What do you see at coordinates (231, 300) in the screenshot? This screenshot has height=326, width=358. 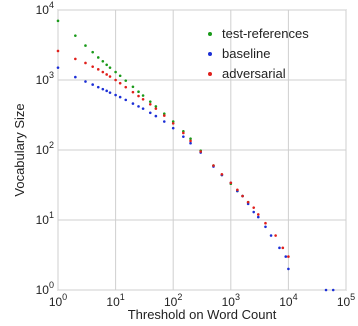 I see `x-tick-label: 10³` at bounding box center [231, 300].